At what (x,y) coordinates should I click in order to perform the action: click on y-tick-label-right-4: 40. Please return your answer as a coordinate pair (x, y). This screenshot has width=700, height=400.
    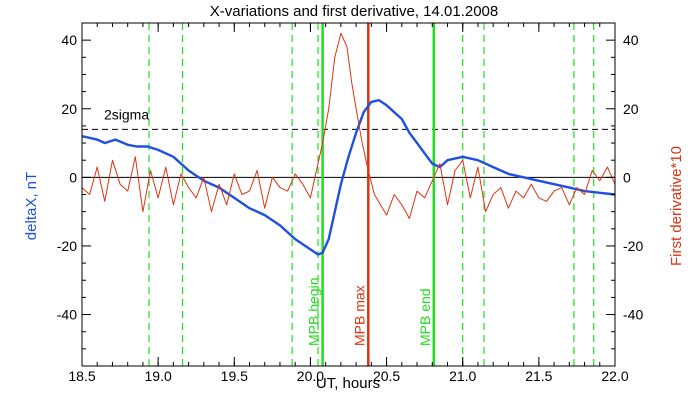
    Looking at the image, I should click on (631, 40).